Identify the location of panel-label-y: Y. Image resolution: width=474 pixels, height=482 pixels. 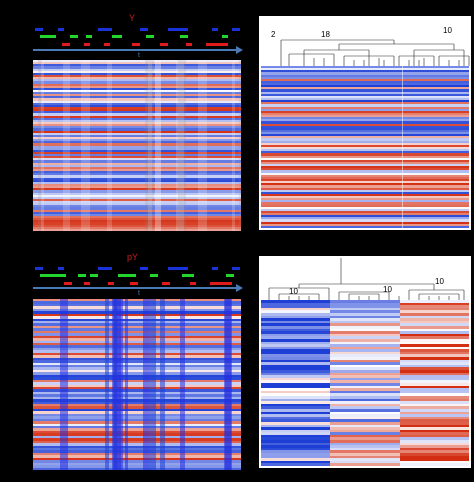
(132, 18).